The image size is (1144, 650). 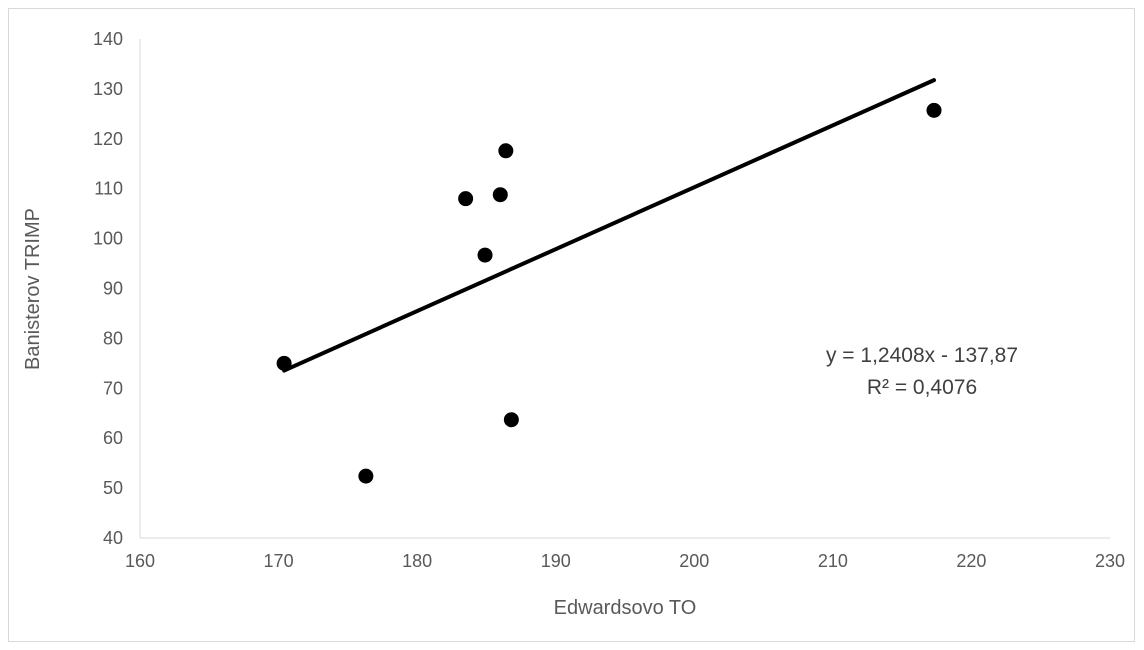 What do you see at coordinates (694, 561) in the screenshot?
I see `x-tick-label: 200` at bounding box center [694, 561].